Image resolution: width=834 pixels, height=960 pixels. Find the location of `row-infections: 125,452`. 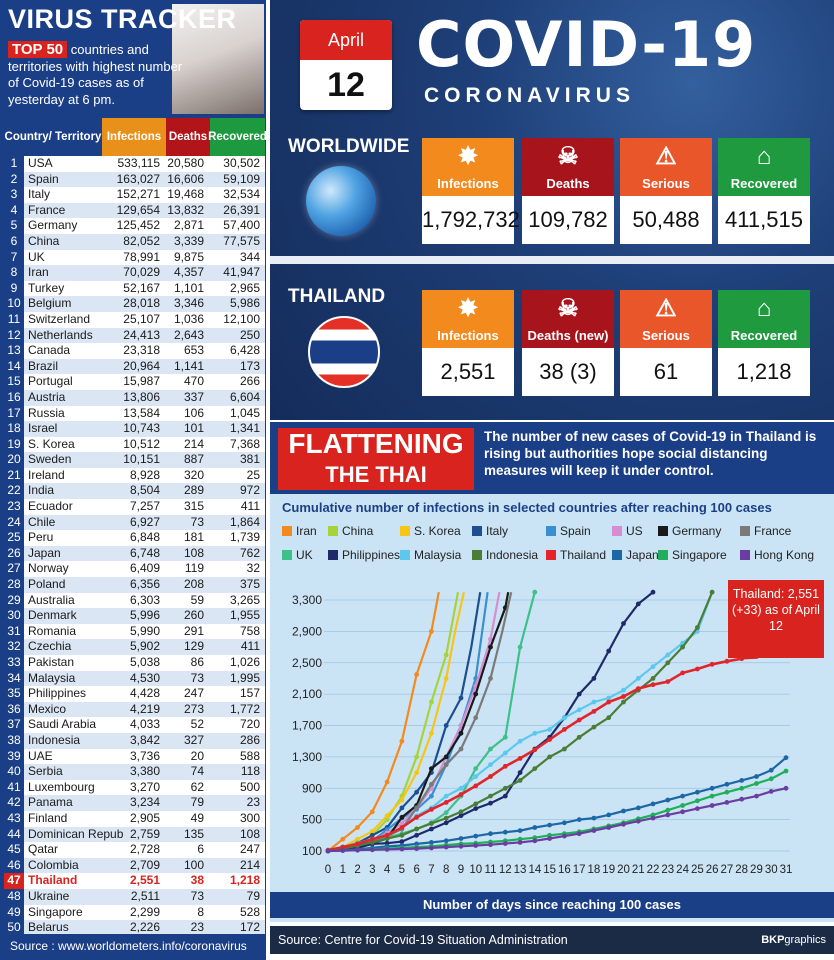

row-infections: 125,452 is located at coordinates (138, 225).